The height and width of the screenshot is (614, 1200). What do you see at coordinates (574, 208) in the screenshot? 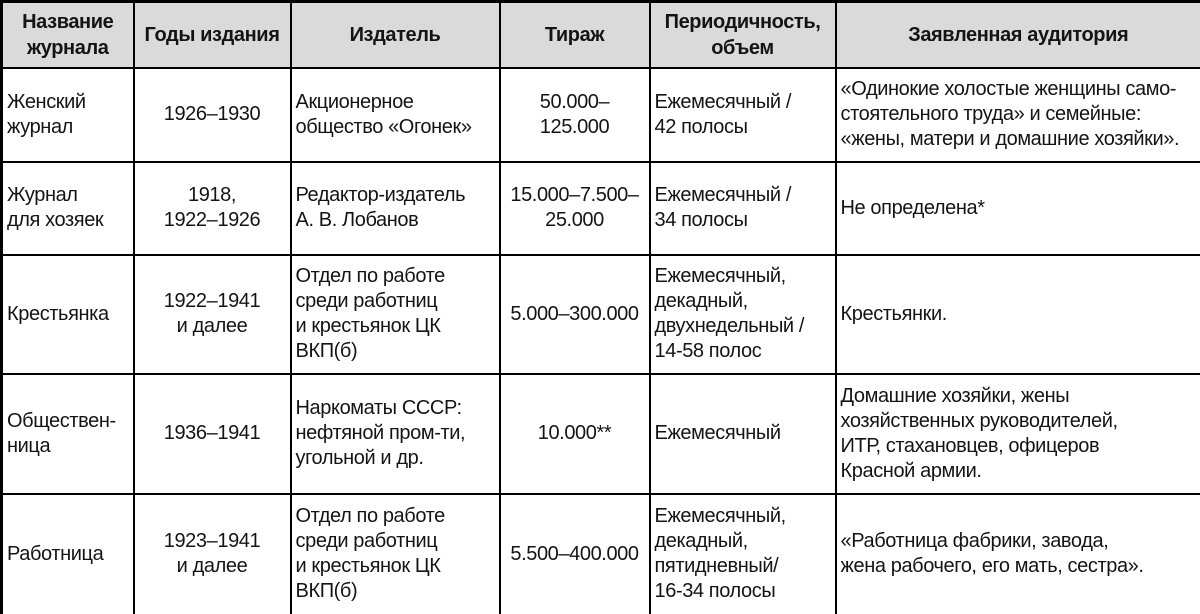
I see `cell-circulation: 15.000–7.500– 25.000` at bounding box center [574, 208].